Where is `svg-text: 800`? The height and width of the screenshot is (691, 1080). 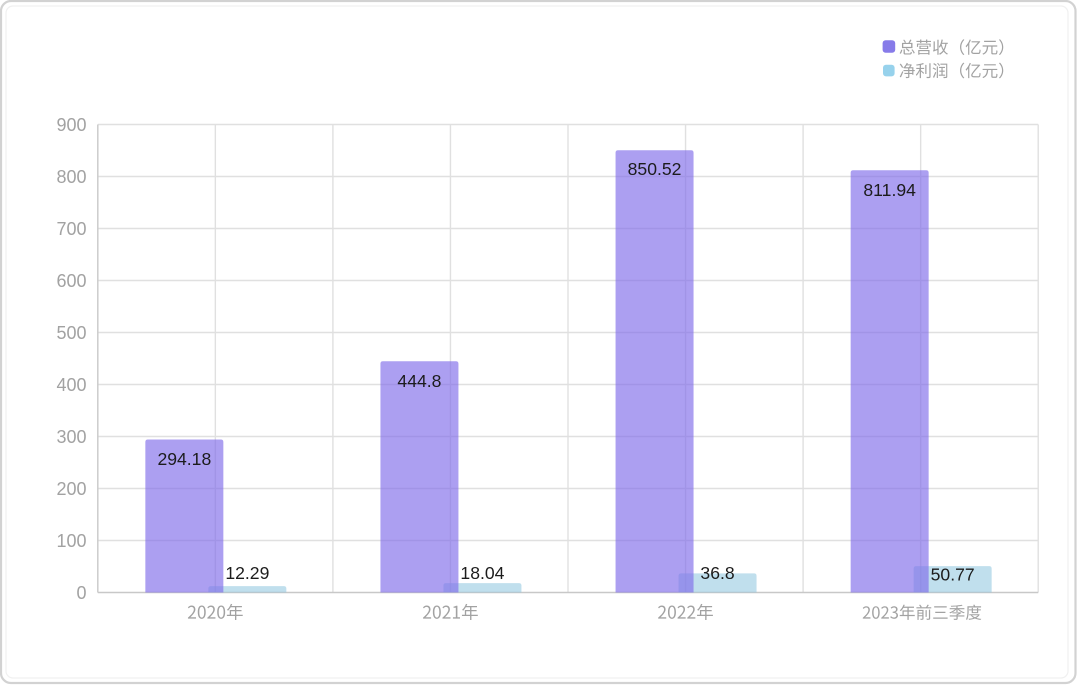 svg-text: 800 is located at coordinates (71, 177).